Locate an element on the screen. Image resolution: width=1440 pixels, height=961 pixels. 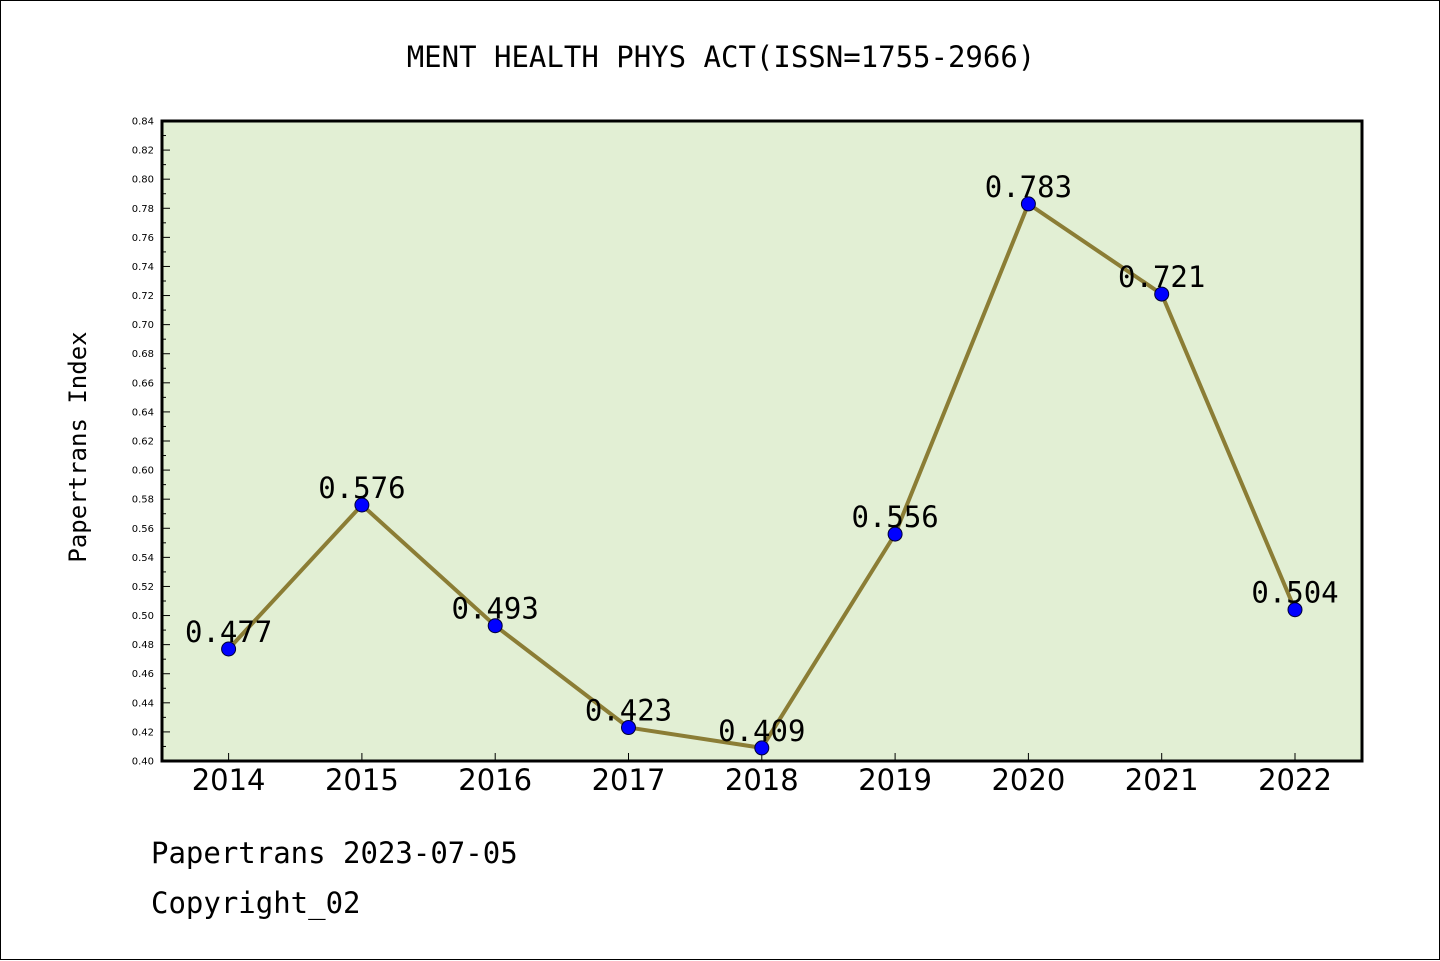
y-tick-label: 0.60 is located at coordinates (143, 471).